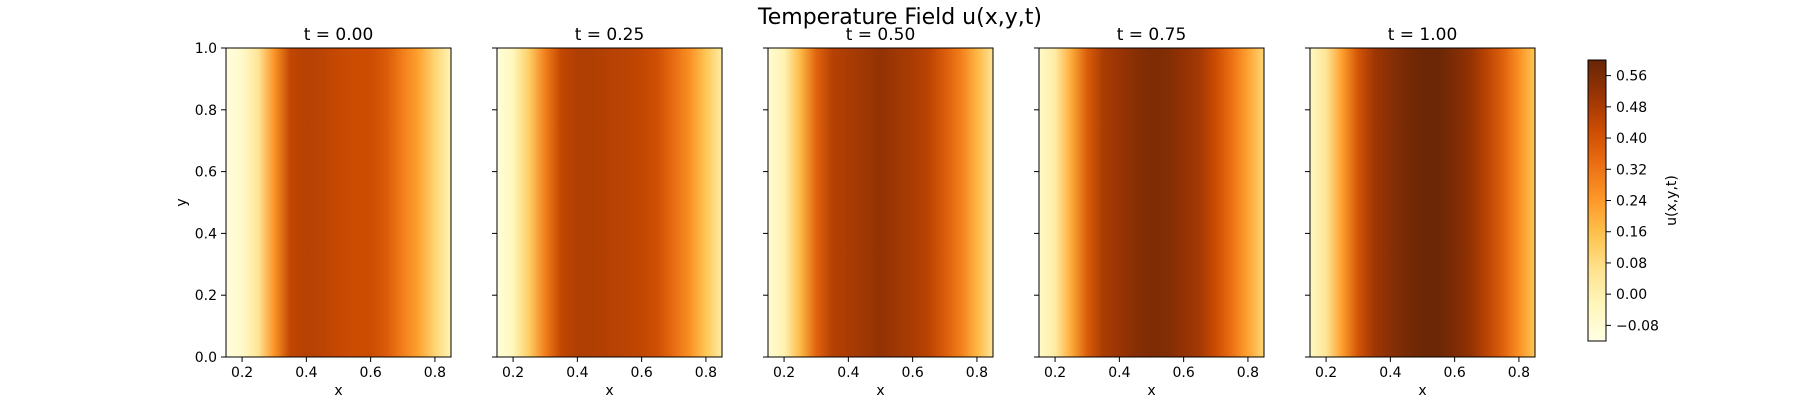  Describe the element at coordinates (1423, 35) in the screenshot. I see `panel-title: t = 1.00` at that location.